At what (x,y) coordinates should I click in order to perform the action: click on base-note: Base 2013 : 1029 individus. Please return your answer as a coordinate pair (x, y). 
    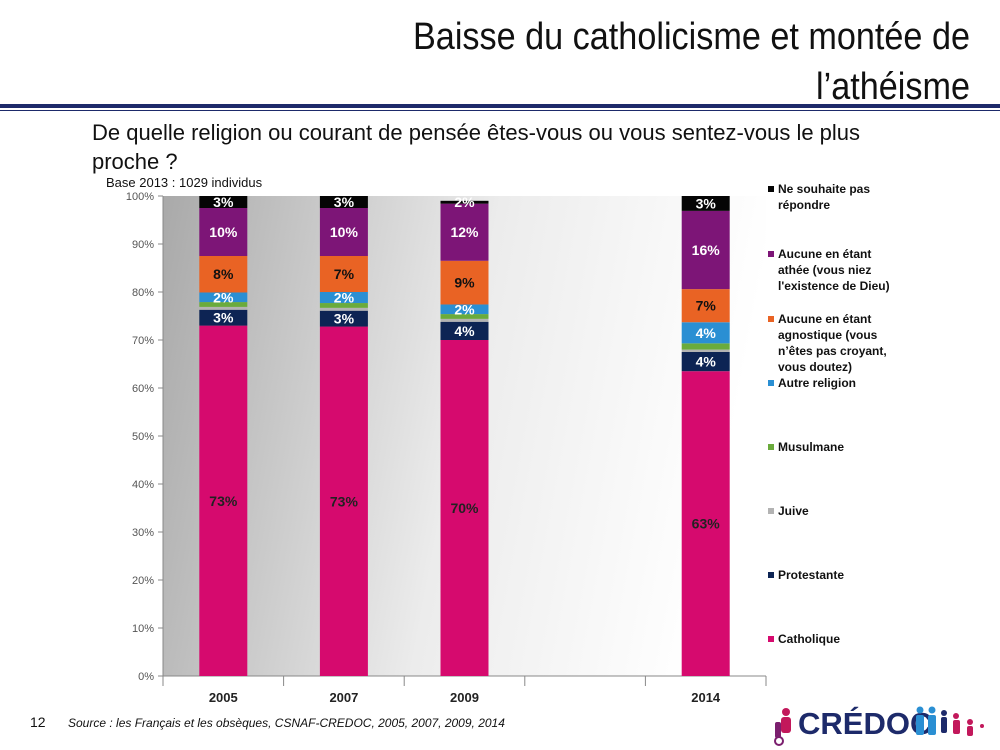
    Looking at the image, I should click on (184, 182).